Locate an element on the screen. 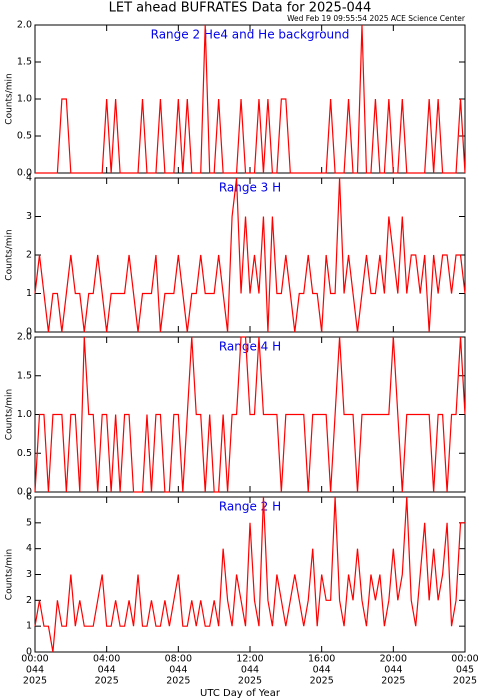  chart-title: LET ahead BUFRATES Data for 2025-044 is located at coordinates (240, 8).